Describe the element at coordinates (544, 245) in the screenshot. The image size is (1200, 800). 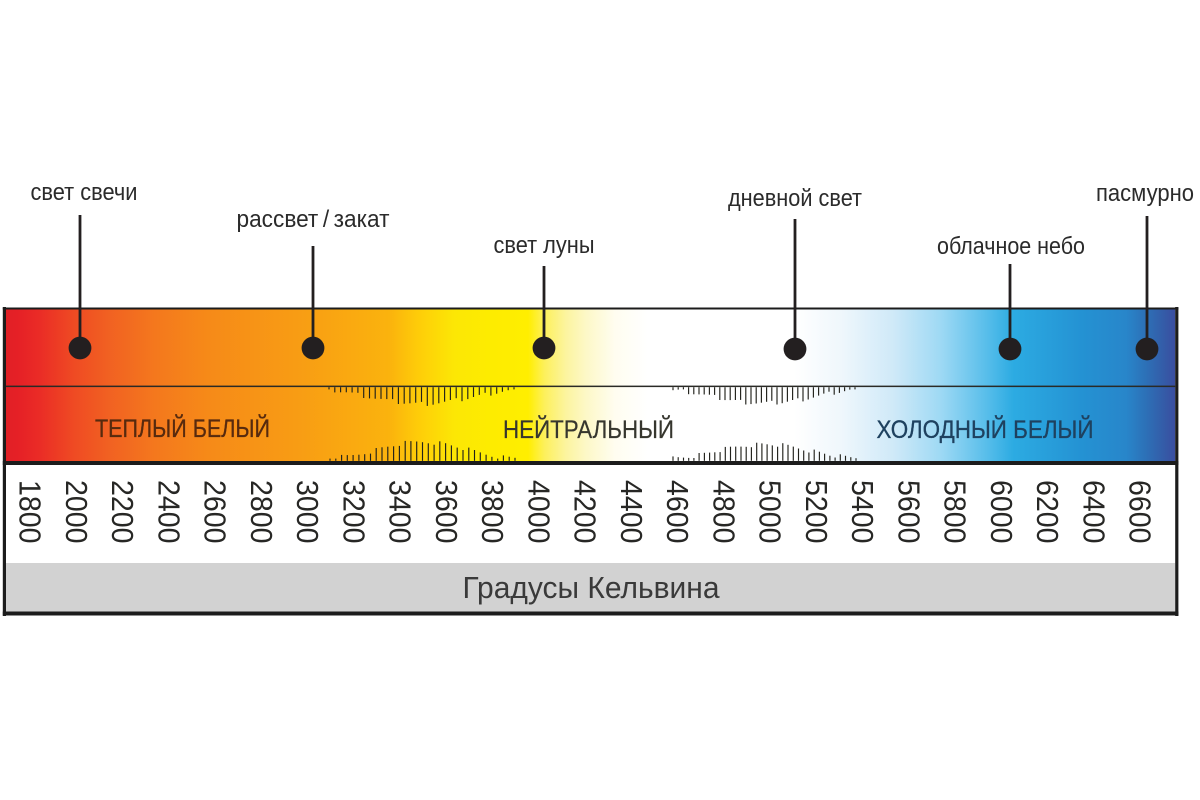
I see `svg-text: свет луны` at that location.